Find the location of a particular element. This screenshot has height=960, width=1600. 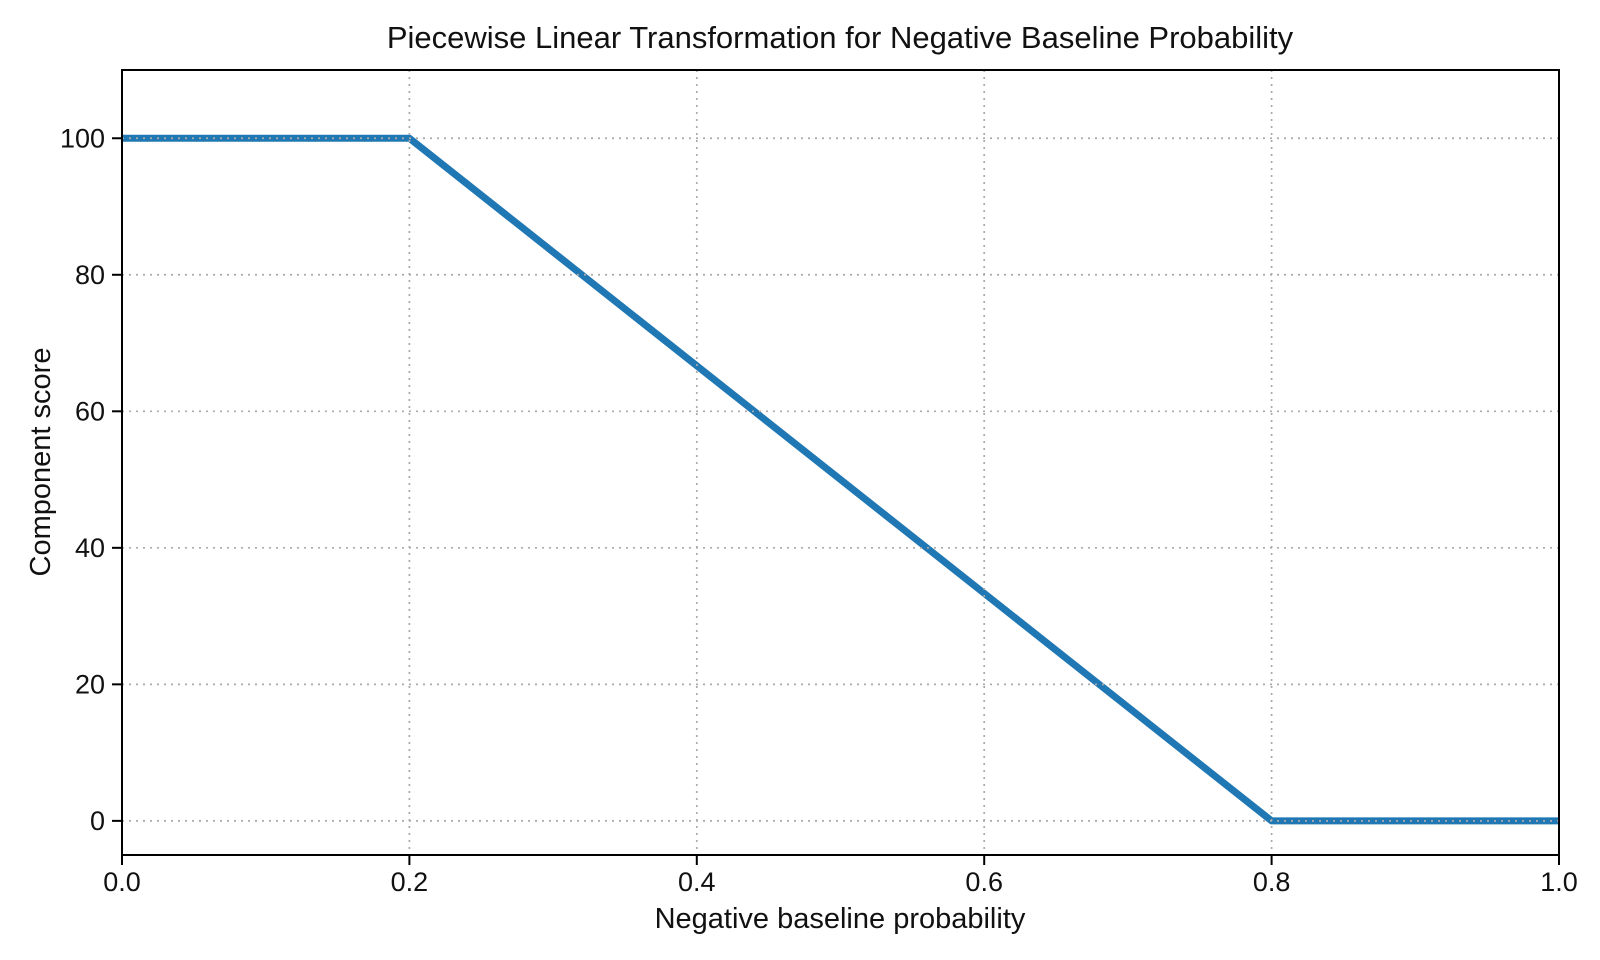

y-tick-label-40: 40 is located at coordinates (90, 548).